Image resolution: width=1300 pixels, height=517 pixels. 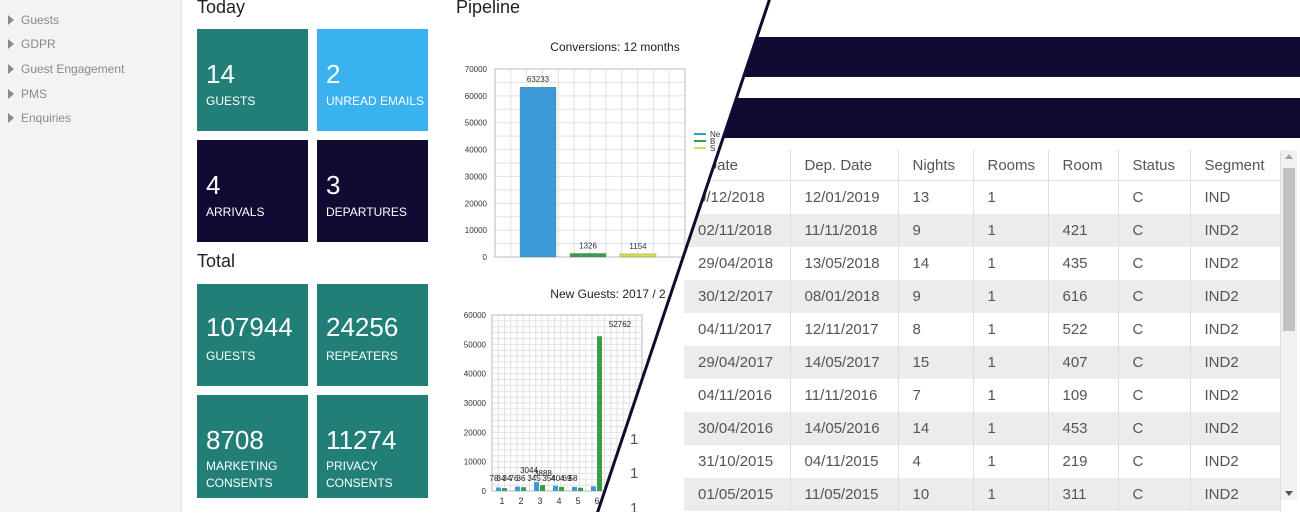 I want to click on col-nights: Nights, so click(x=936, y=165).